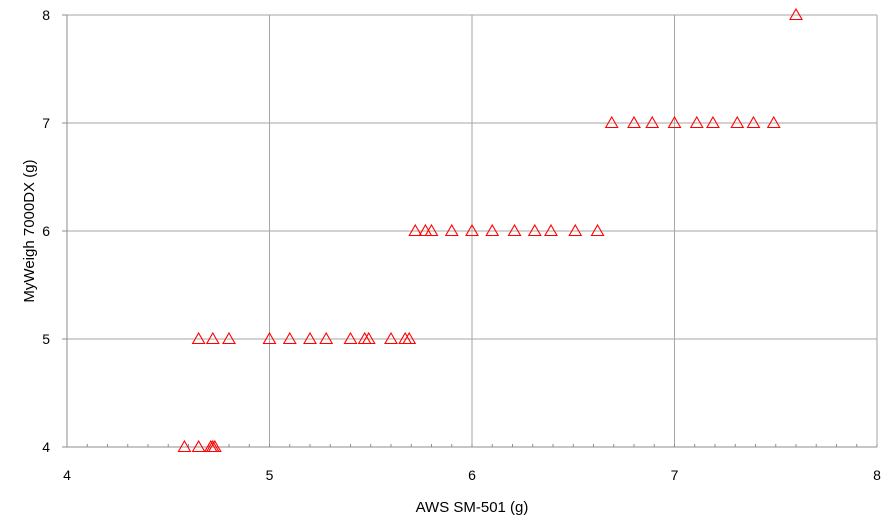 The width and height of the screenshot is (891, 532). Describe the element at coordinates (46, 231) in the screenshot. I see `y-tick-label: 6` at that location.